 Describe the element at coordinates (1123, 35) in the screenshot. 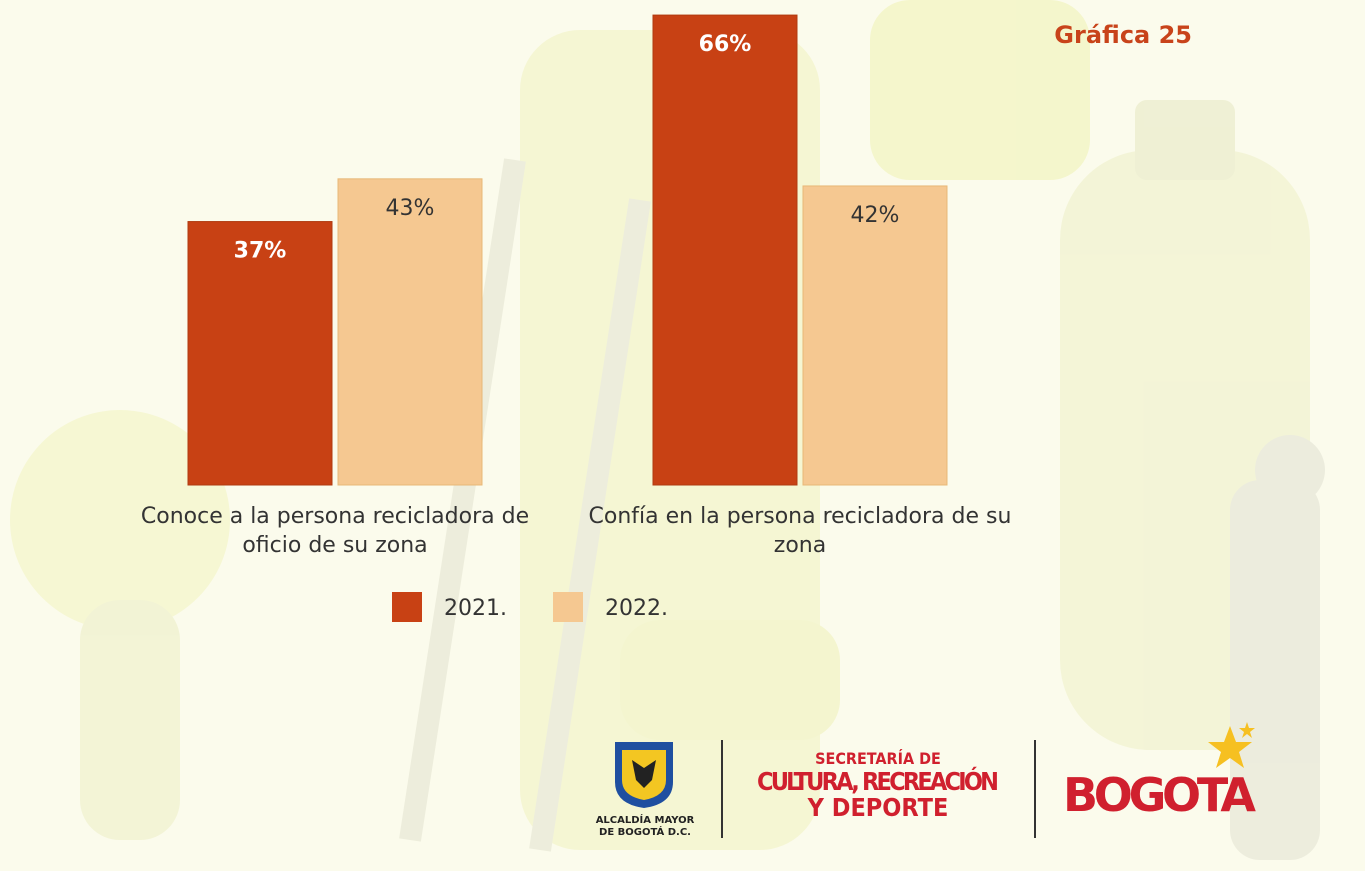

I see `chart-title: Gráfica 25` at that location.